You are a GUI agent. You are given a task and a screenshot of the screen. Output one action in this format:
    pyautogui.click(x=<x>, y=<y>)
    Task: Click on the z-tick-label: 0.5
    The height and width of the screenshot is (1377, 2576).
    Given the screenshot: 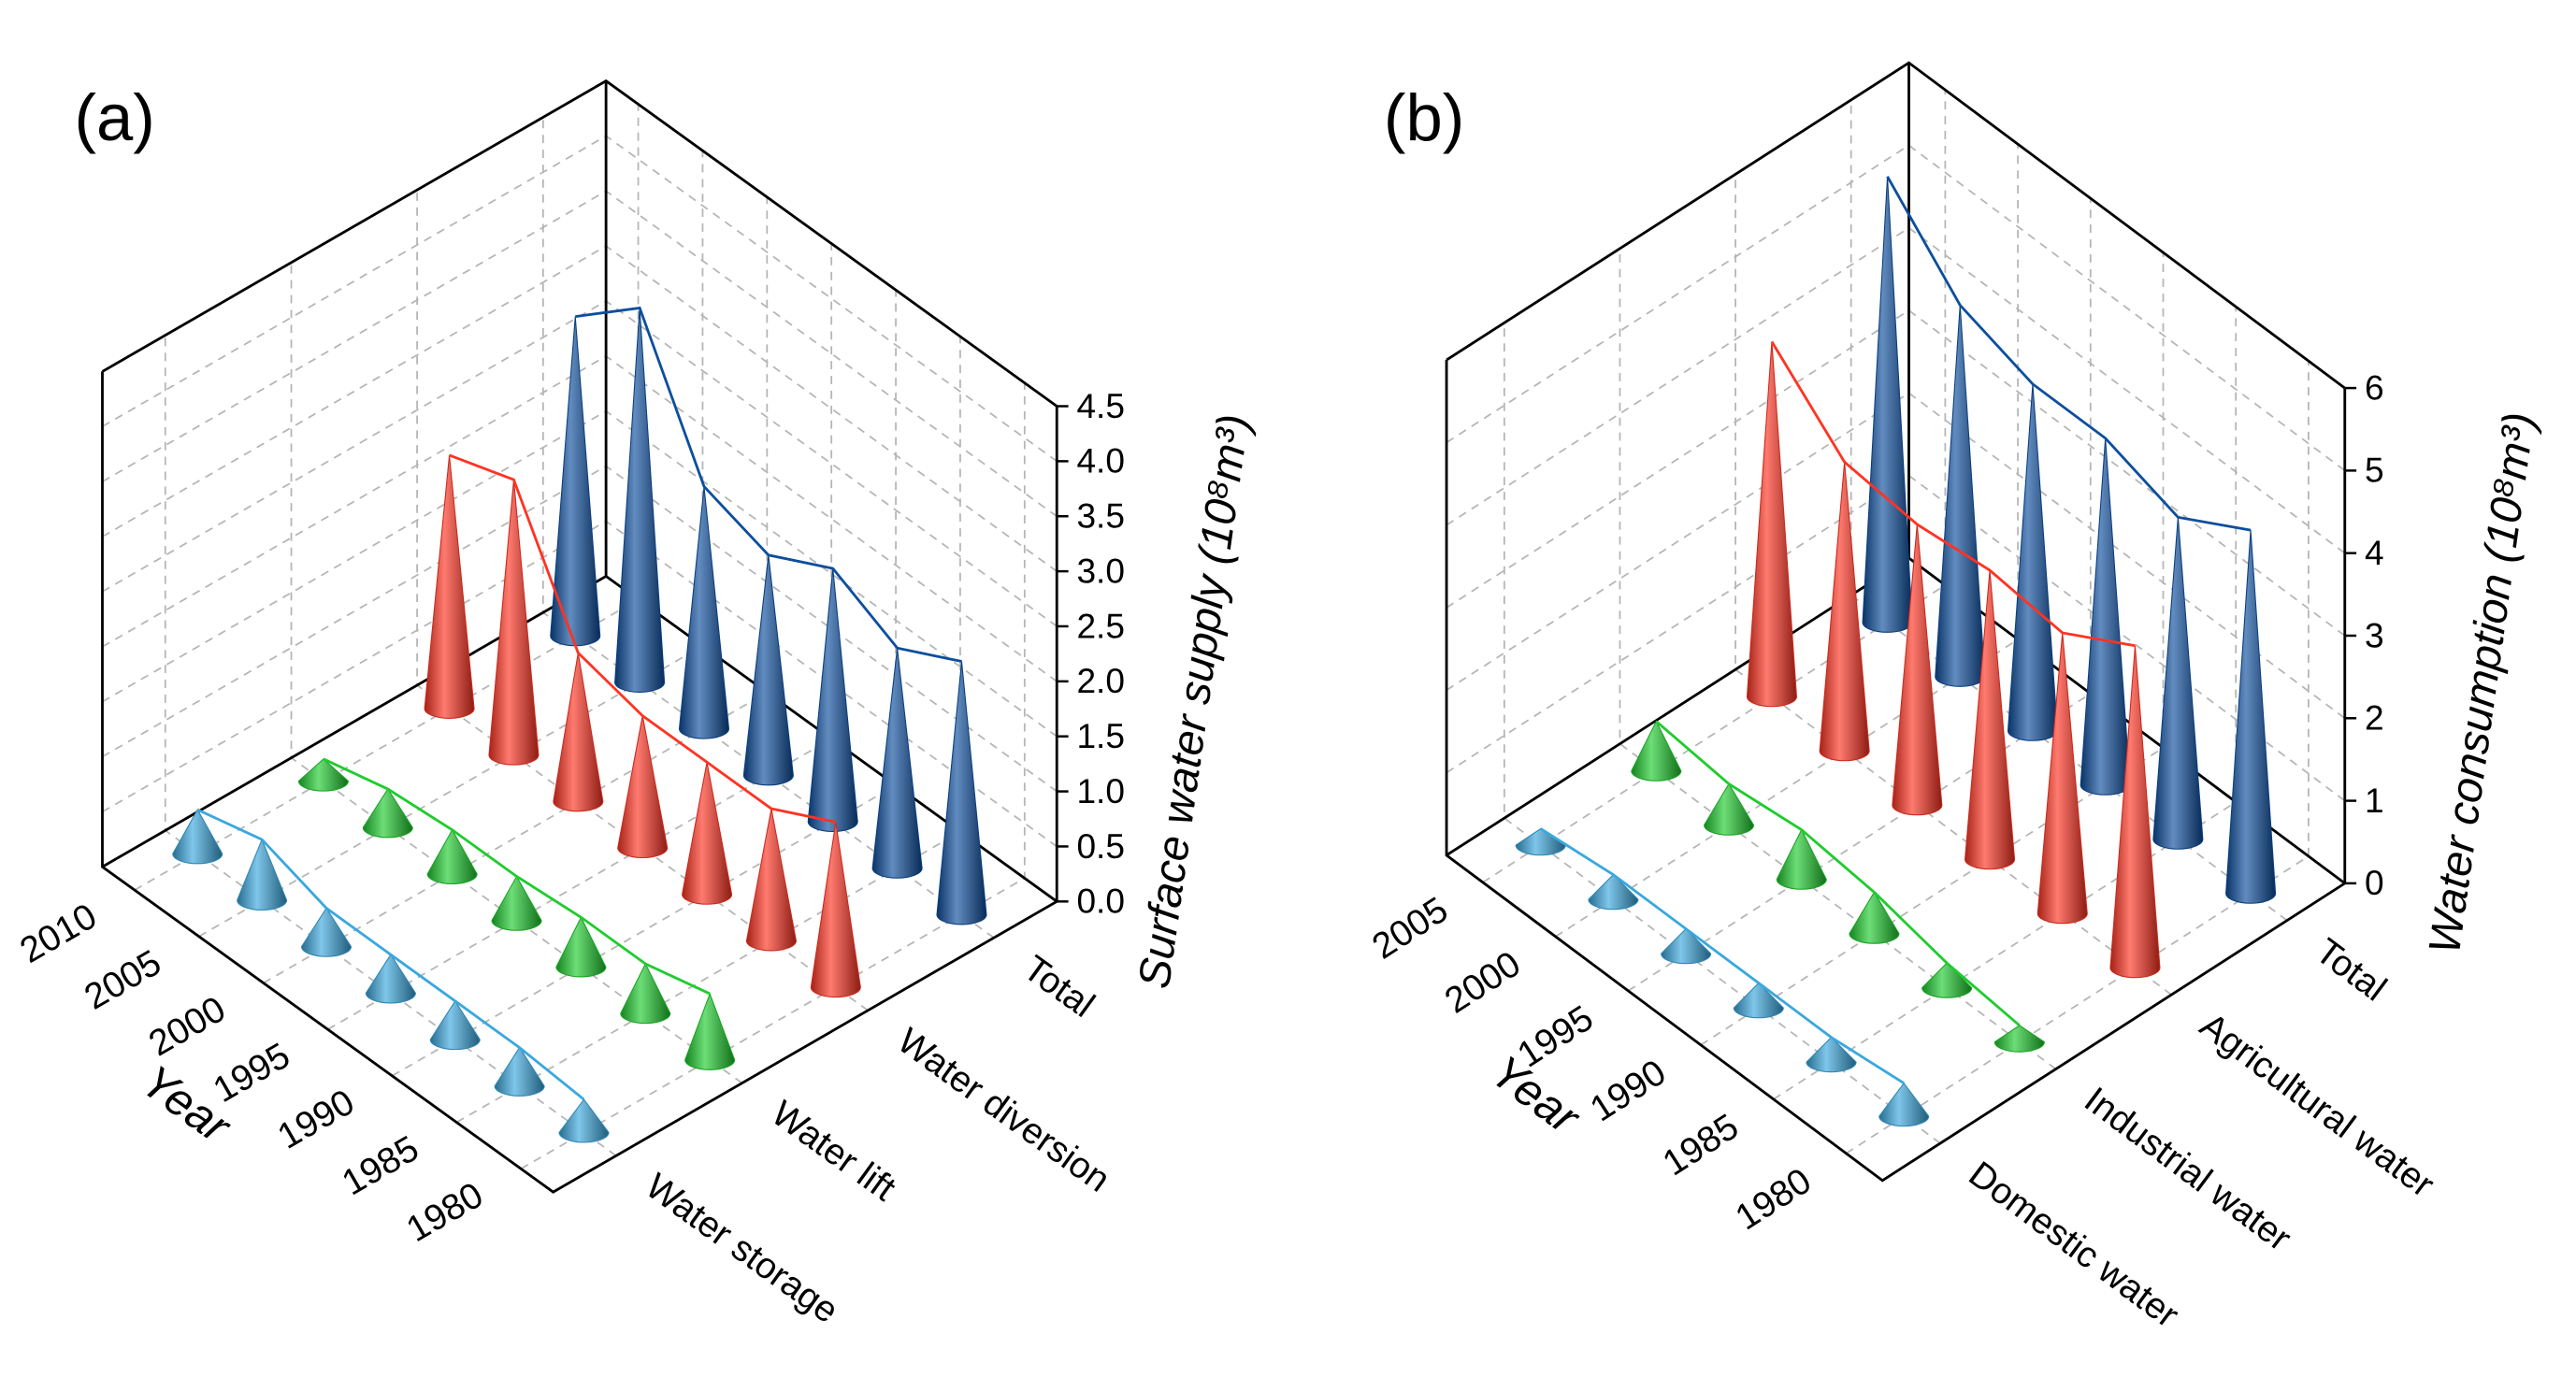 What is the action you would take?
    pyautogui.click(x=1101, y=846)
    